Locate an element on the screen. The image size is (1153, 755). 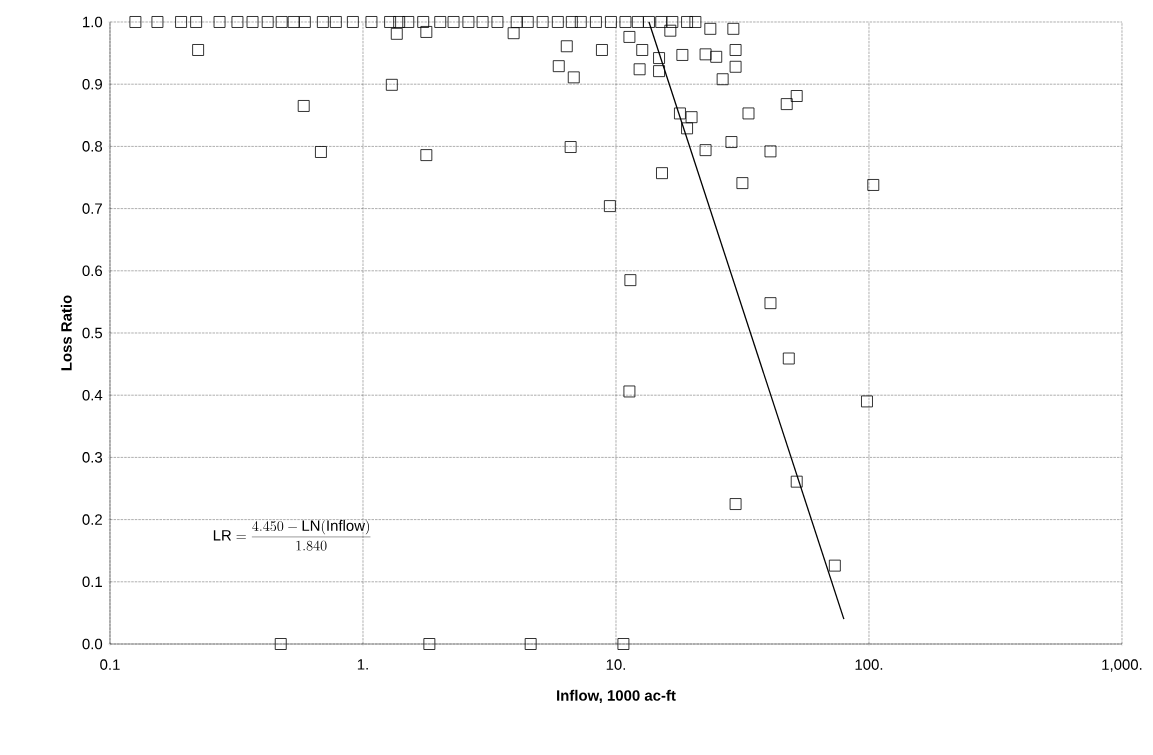
x-axis-title: Inflow, 1000 ac-ft is located at coordinates (616, 696).